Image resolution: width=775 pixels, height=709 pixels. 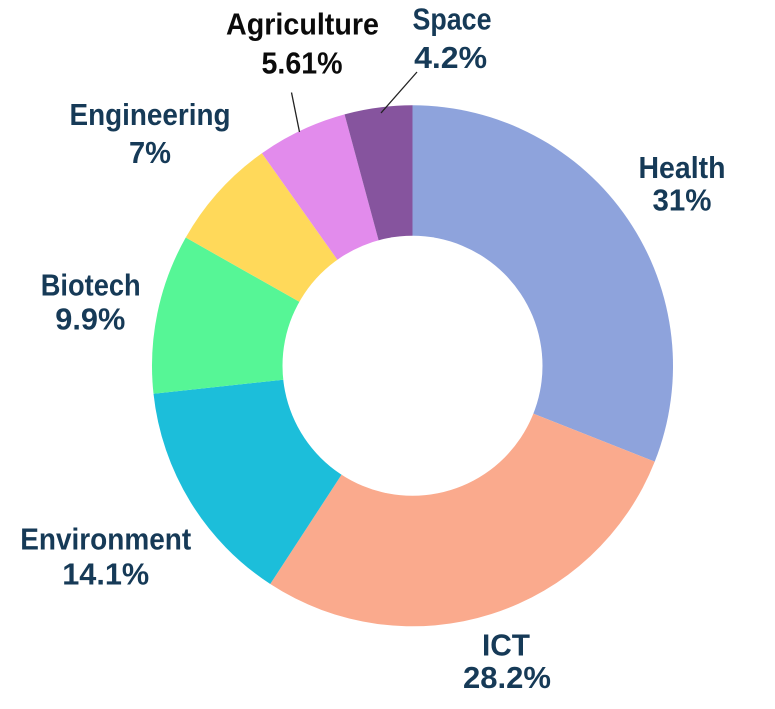 I want to click on svg-text: Agriculture, so click(x=302, y=23).